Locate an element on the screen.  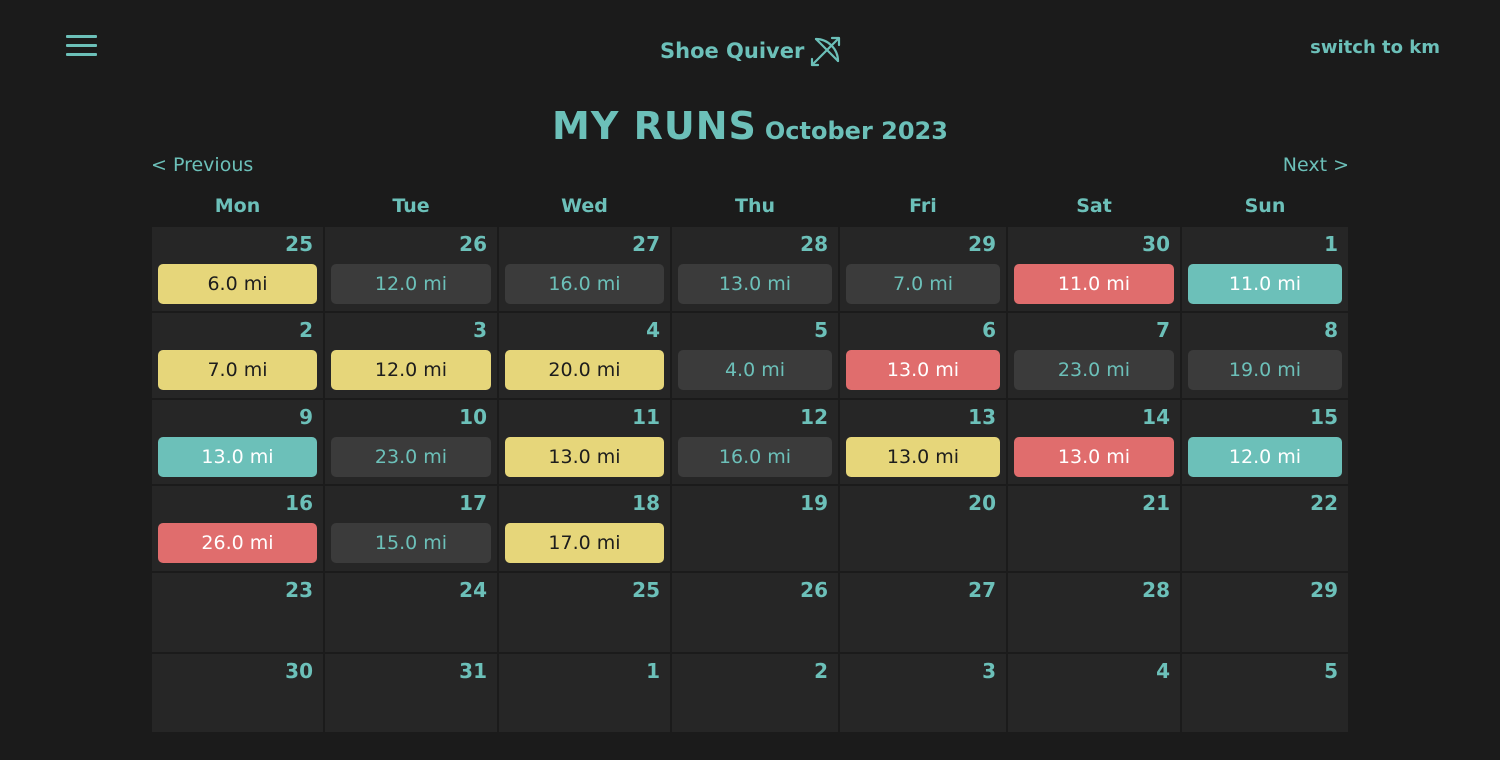
run-entry-gray: 4.0 mi is located at coordinates (755, 370).